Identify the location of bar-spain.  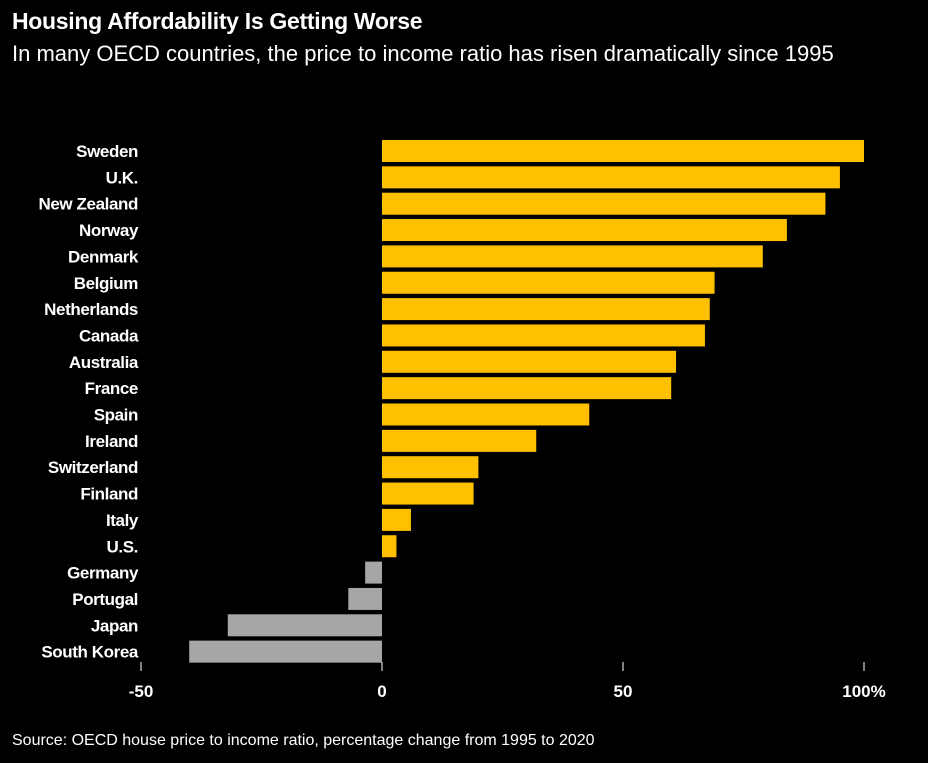
(486, 414).